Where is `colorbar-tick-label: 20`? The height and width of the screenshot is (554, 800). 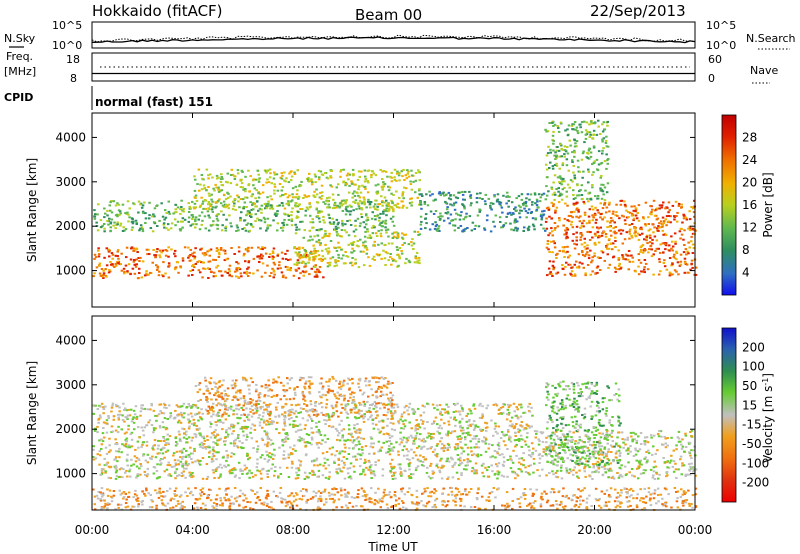 colorbar-tick-label: 20 is located at coordinates (749, 183).